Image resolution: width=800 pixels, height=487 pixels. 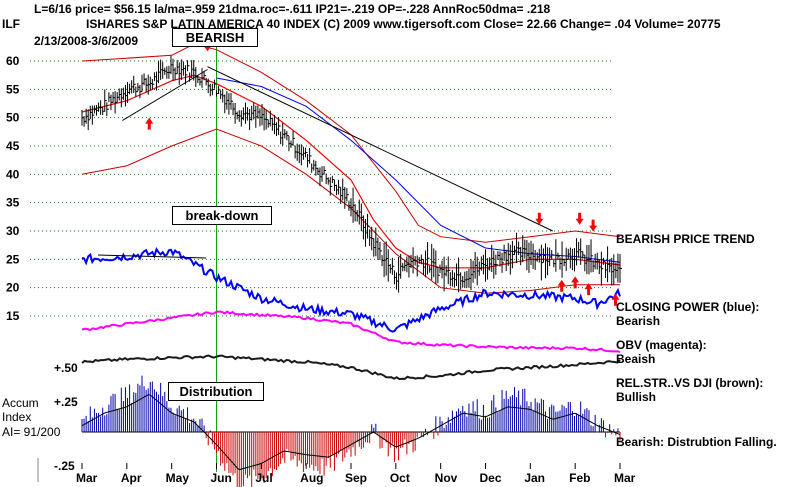 I want to click on date-range: 2/13/2008-3/6/2009, so click(x=86, y=41).